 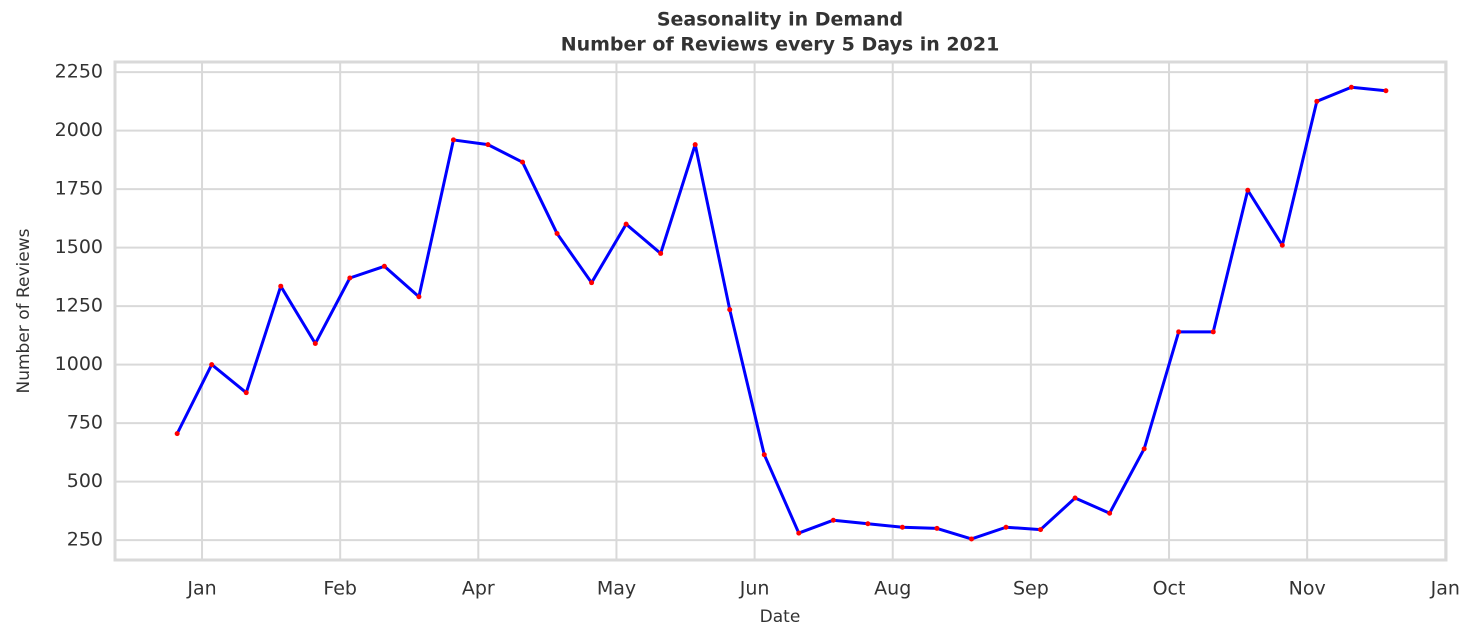 What do you see at coordinates (892, 589) in the screenshot?
I see `x-tick-label: Aug` at bounding box center [892, 589].